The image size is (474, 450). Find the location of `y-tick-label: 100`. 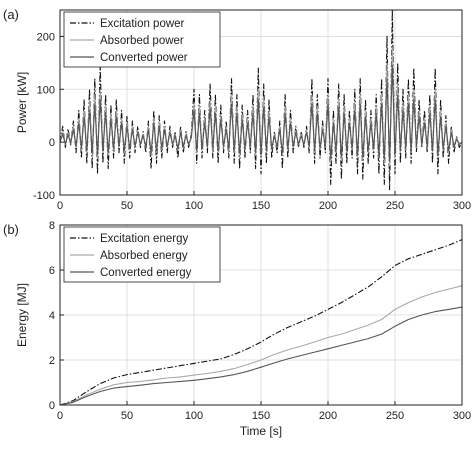

y-tick-label: 100 is located at coordinates (46, 90).